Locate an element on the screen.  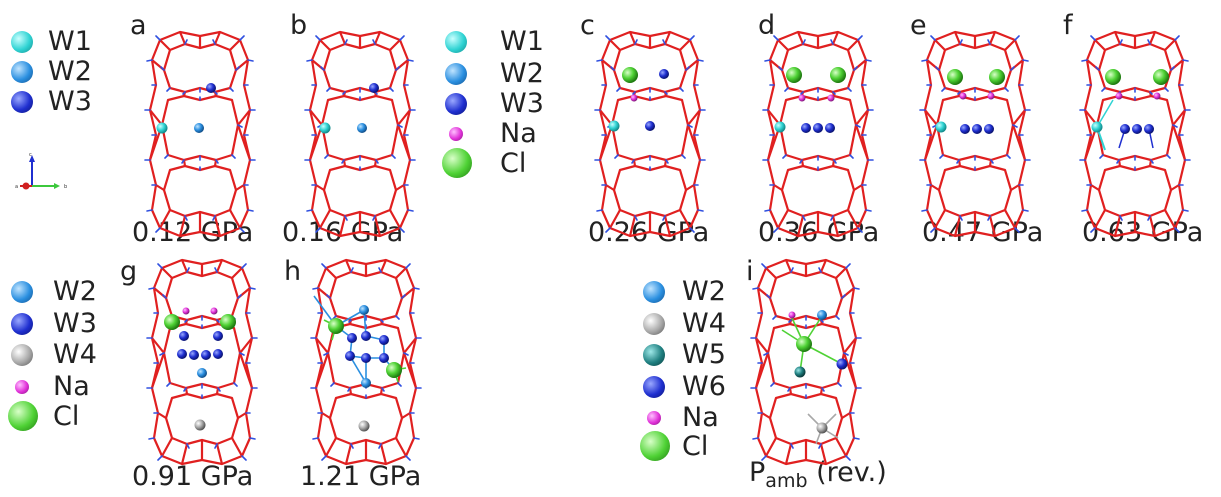
legend-4: W2 W4 W5 W6 Na Cl is located at coordinates (695, 373).